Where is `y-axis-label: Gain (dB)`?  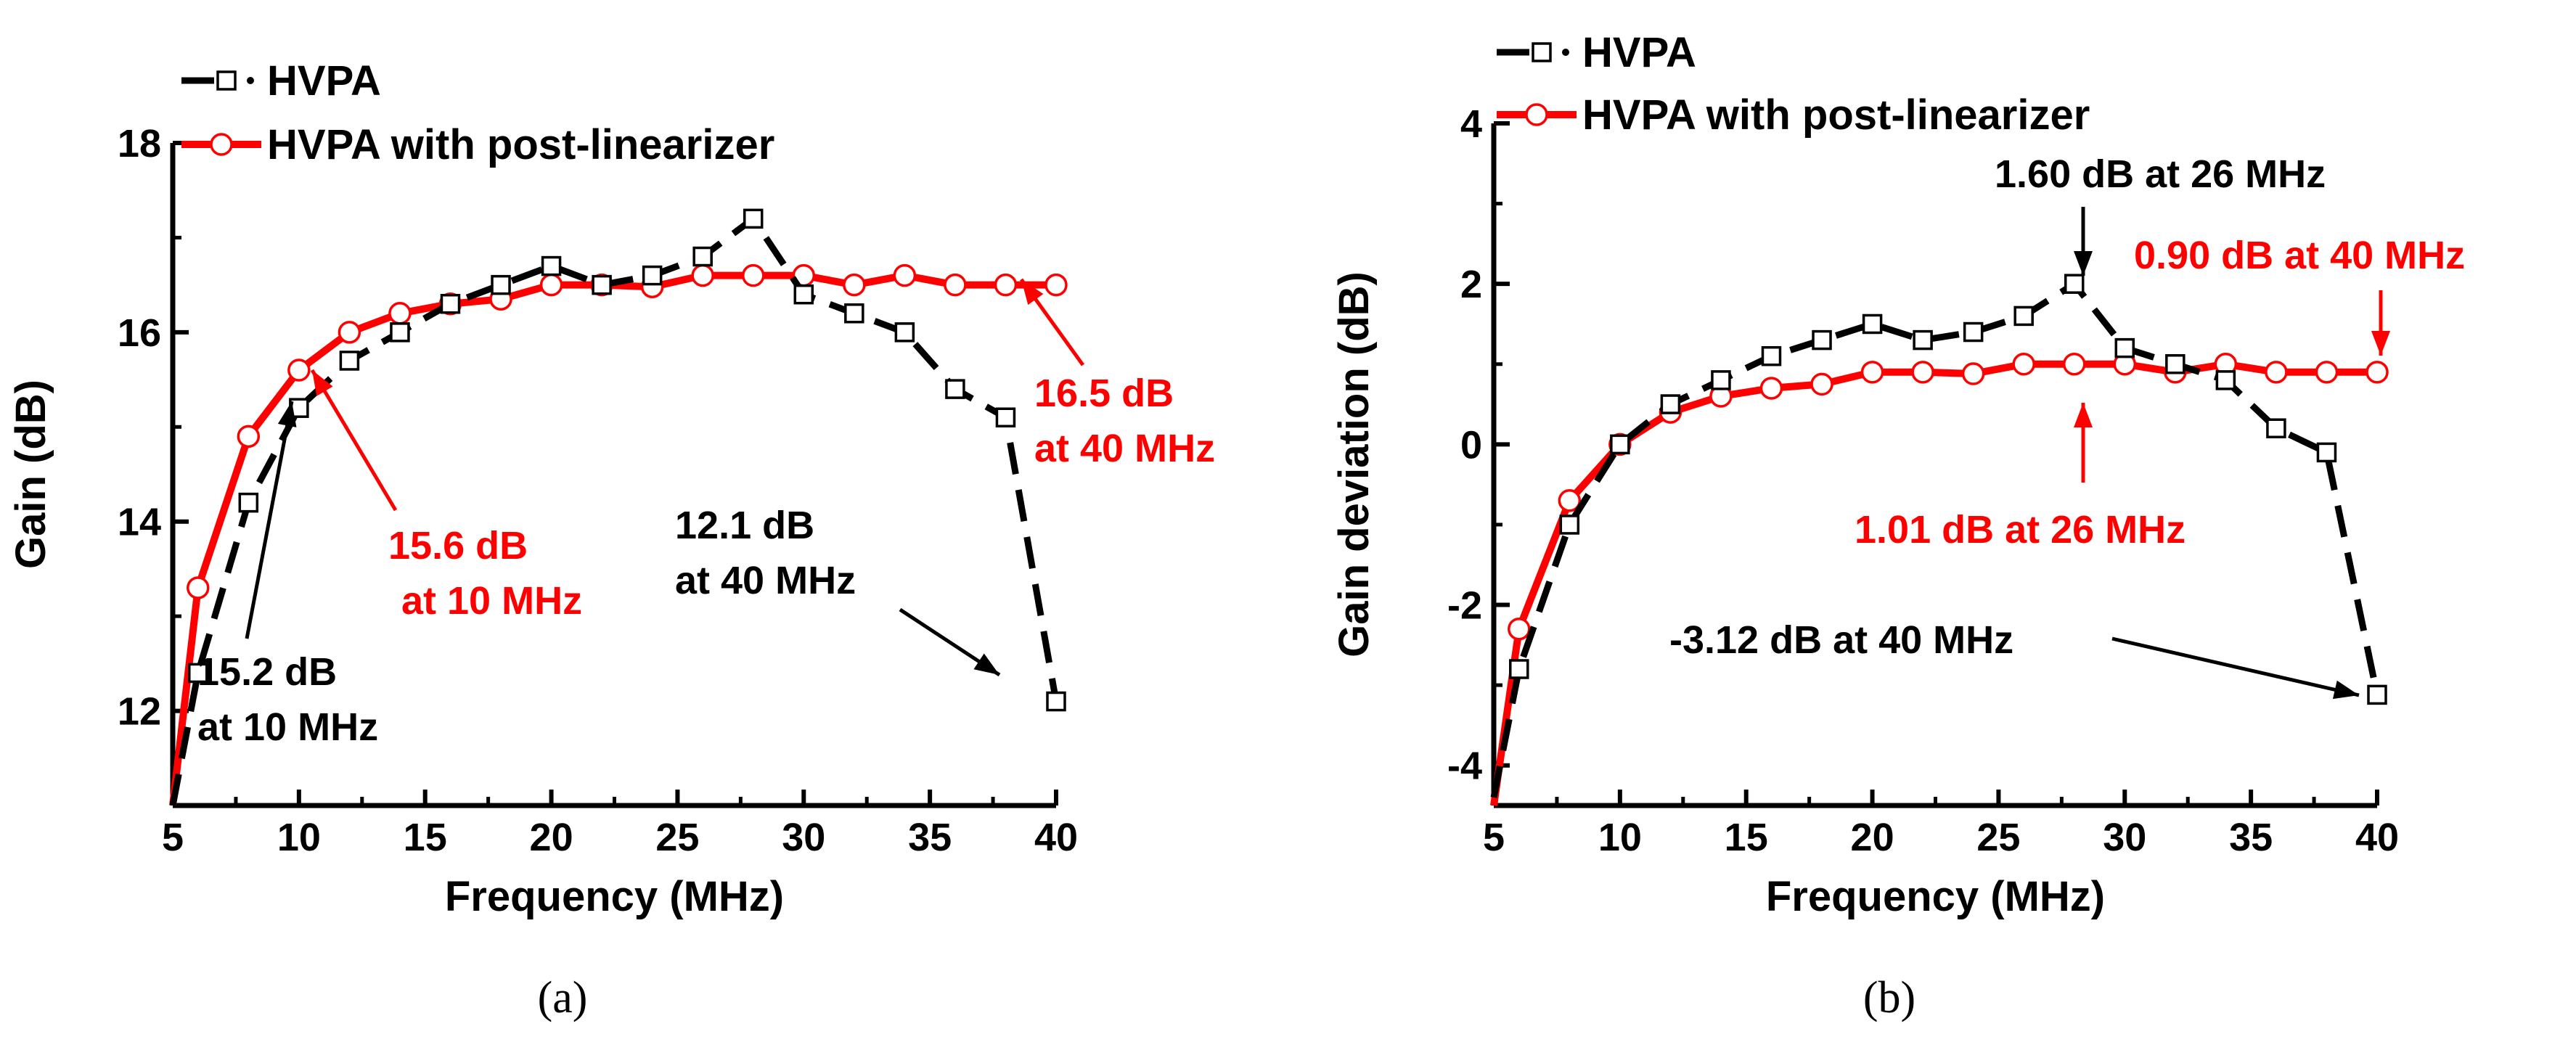 y-axis-label: Gain (dB) is located at coordinates (31, 474).